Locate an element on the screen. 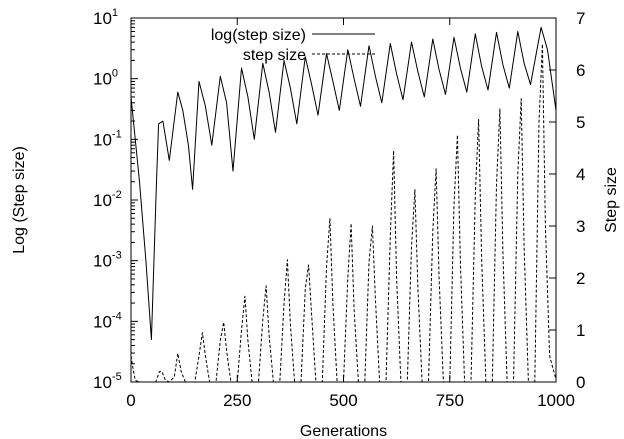  y-right-tick-label: 0 is located at coordinates (580, 382).